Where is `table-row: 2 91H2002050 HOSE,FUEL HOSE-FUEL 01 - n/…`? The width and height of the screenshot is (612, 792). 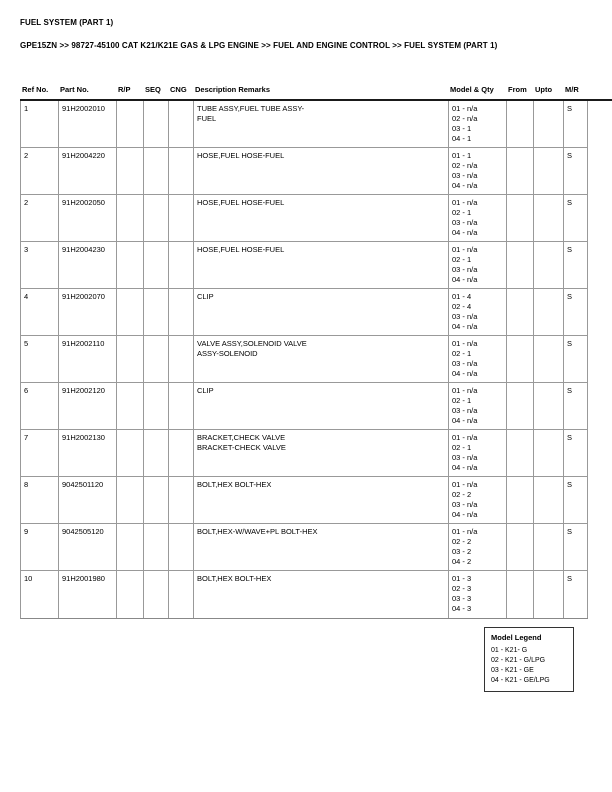 table-row: 2 91H2002050 HOSE,FUEL HOSE-FUEL 01 - n/… is located at coordinates (304, 218).